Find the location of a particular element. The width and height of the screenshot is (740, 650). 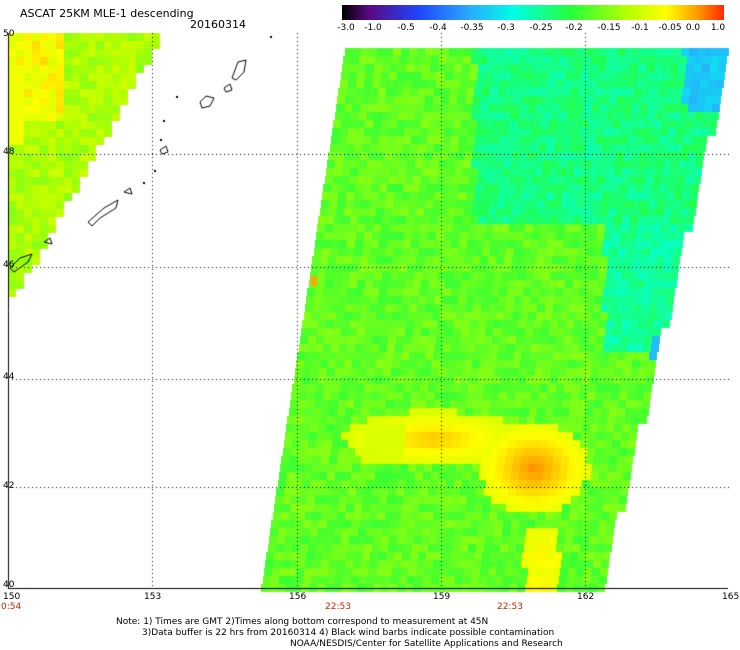

lon-label: 162 is located at coordinates (586, 597).